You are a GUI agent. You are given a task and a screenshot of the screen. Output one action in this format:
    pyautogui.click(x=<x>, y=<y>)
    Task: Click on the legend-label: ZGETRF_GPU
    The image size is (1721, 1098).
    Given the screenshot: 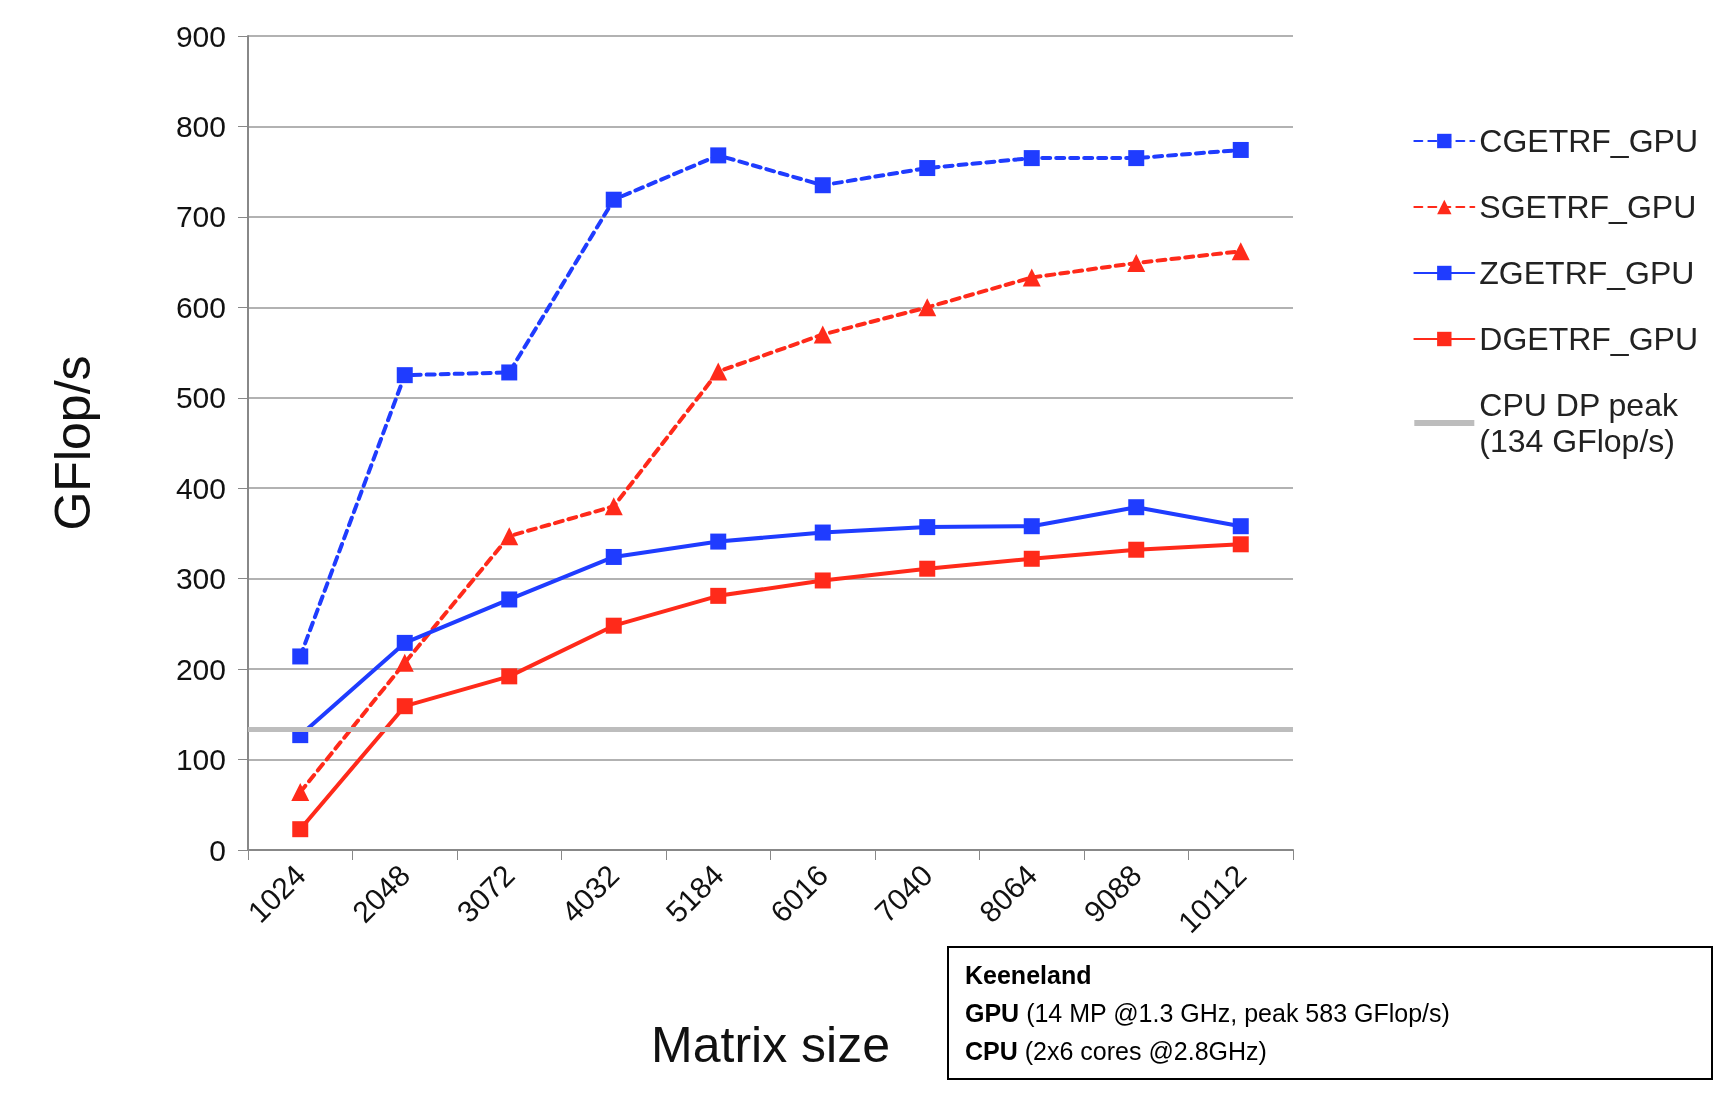 What is the action you would take?
    pyautogui.click(x=1587, y=273)
    